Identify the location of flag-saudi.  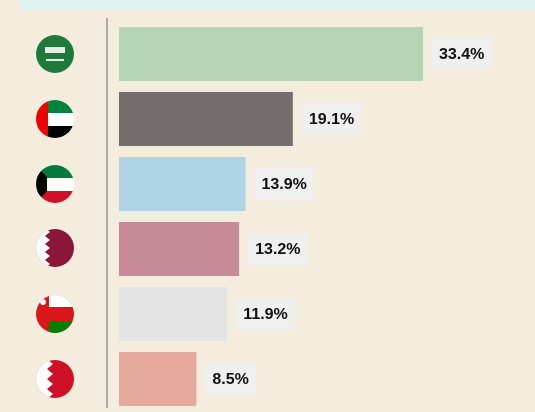
(55, 54).